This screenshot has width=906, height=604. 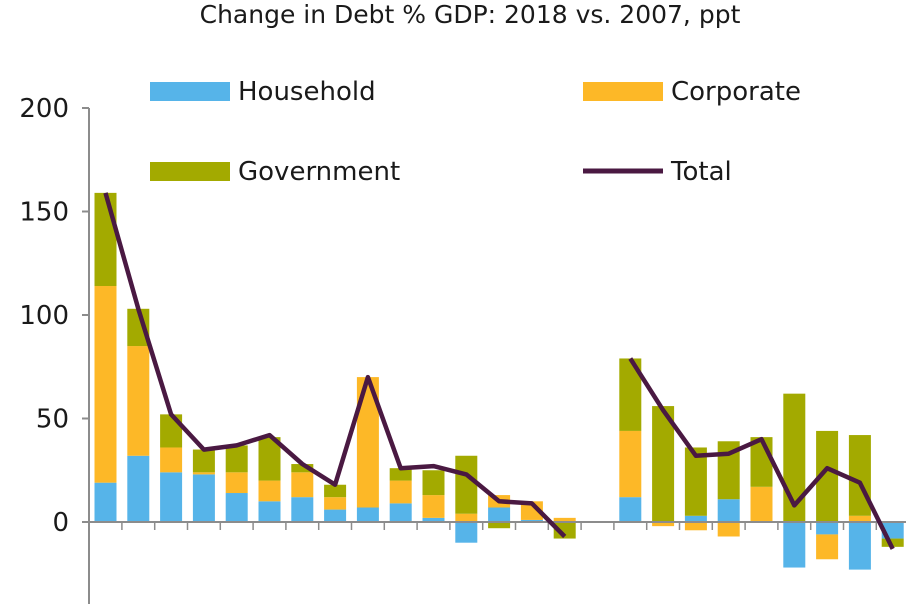 I want to click on legend-swatch-government, so click(x=190, y=171).